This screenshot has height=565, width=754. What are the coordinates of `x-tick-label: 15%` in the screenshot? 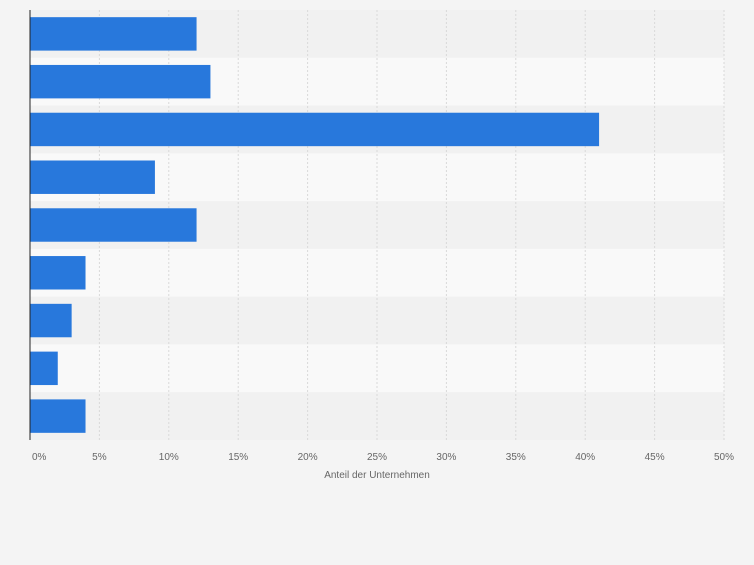 It's located at (238, 457).